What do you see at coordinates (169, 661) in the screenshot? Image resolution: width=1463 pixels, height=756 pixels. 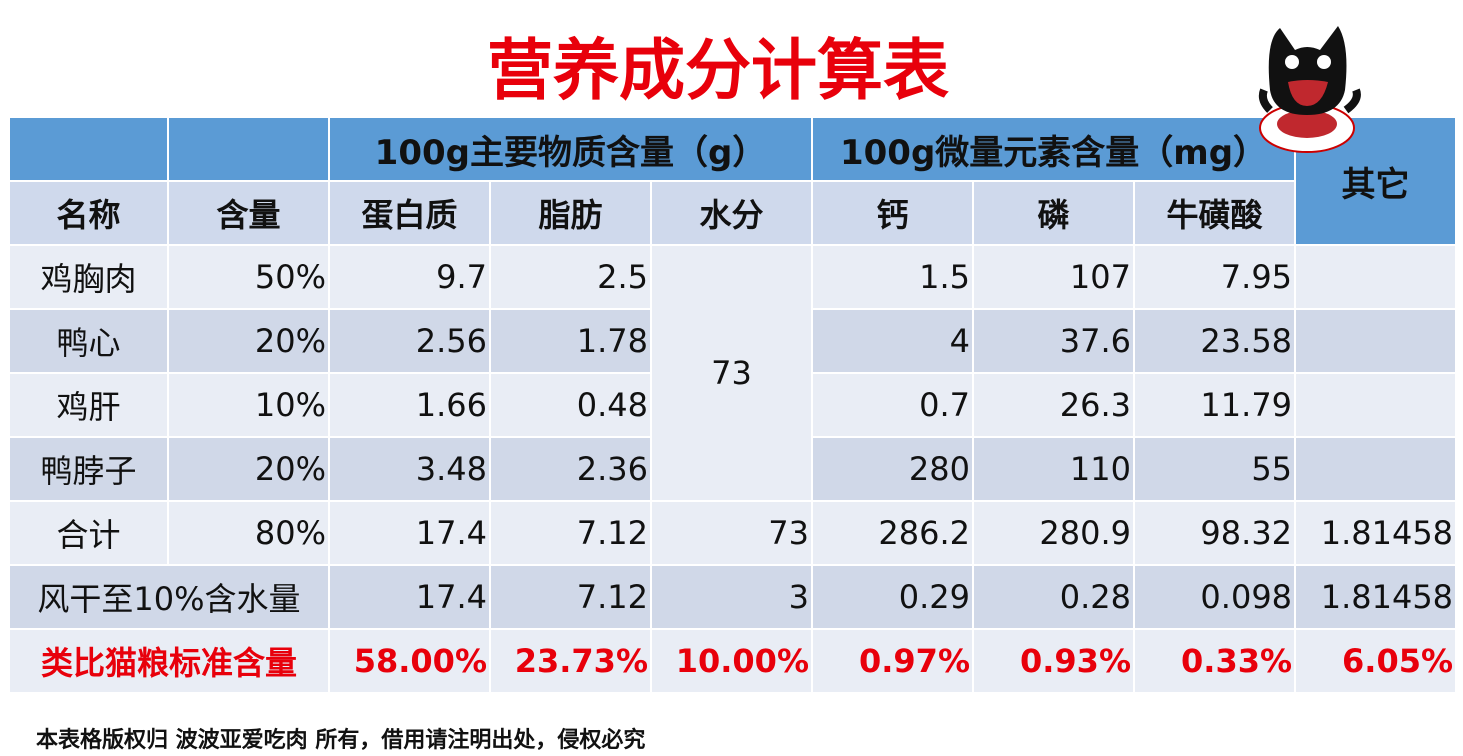 I see `cell: 类比猫粮标准含量` at bounding box center [169, 661].